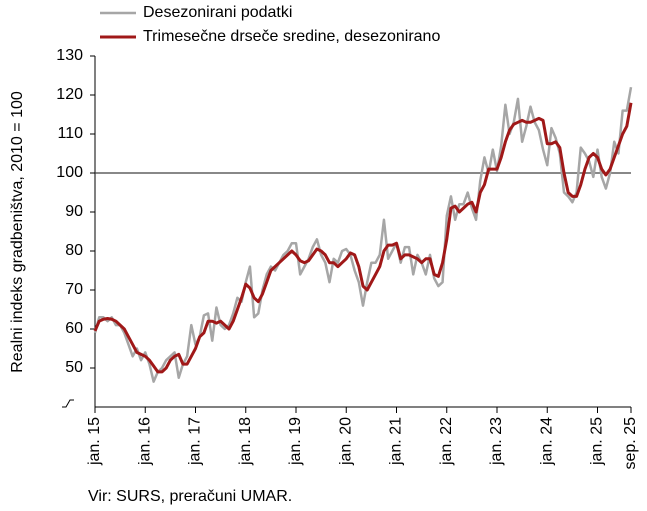  Describe the element at coordinates (345, 441) in the screenshot. I see `x-tick-label: jan. 20` at that location.